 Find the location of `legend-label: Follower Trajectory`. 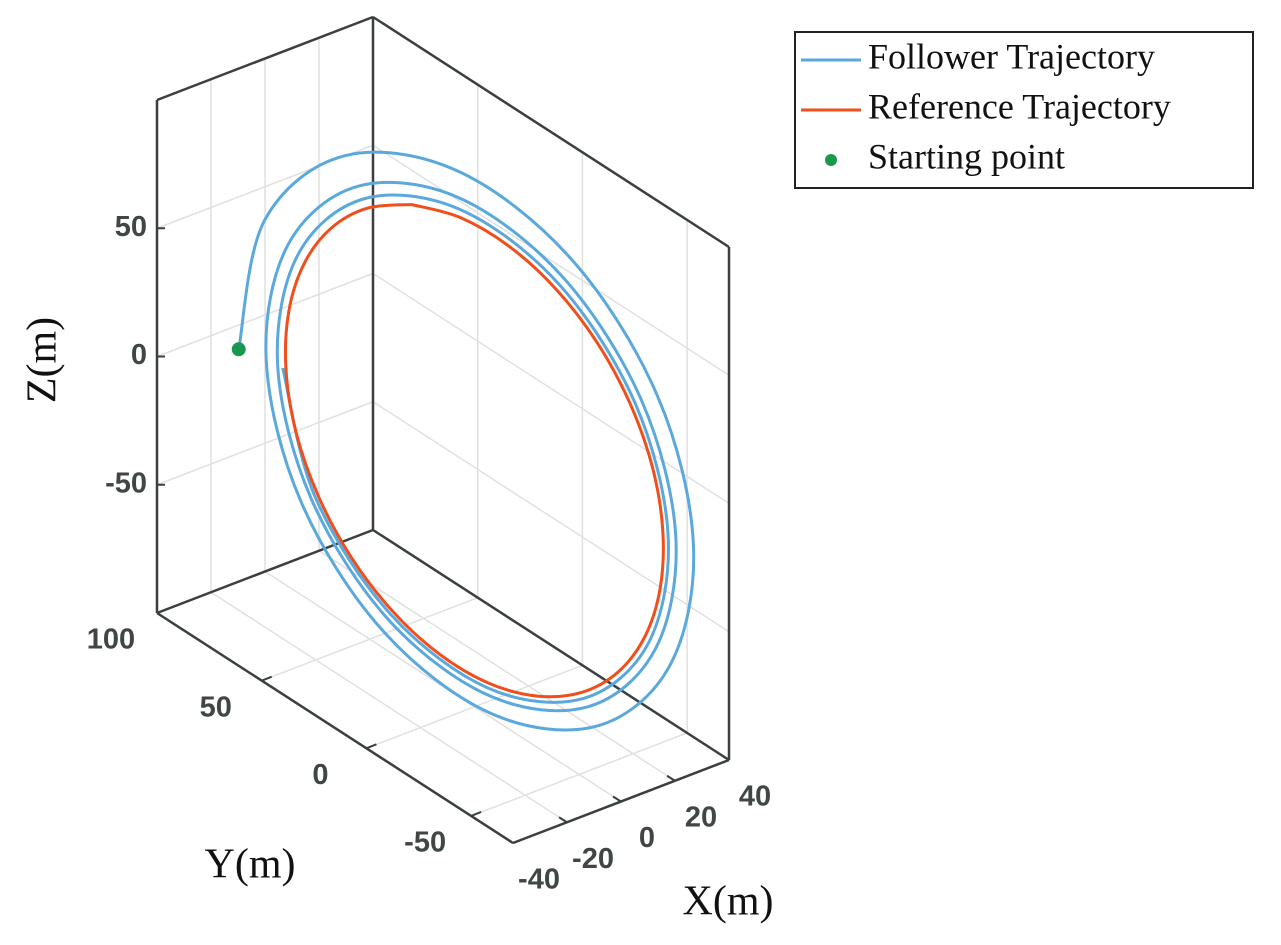

legend-label: Follower Trajectory is located at coordinates (1011, 56).